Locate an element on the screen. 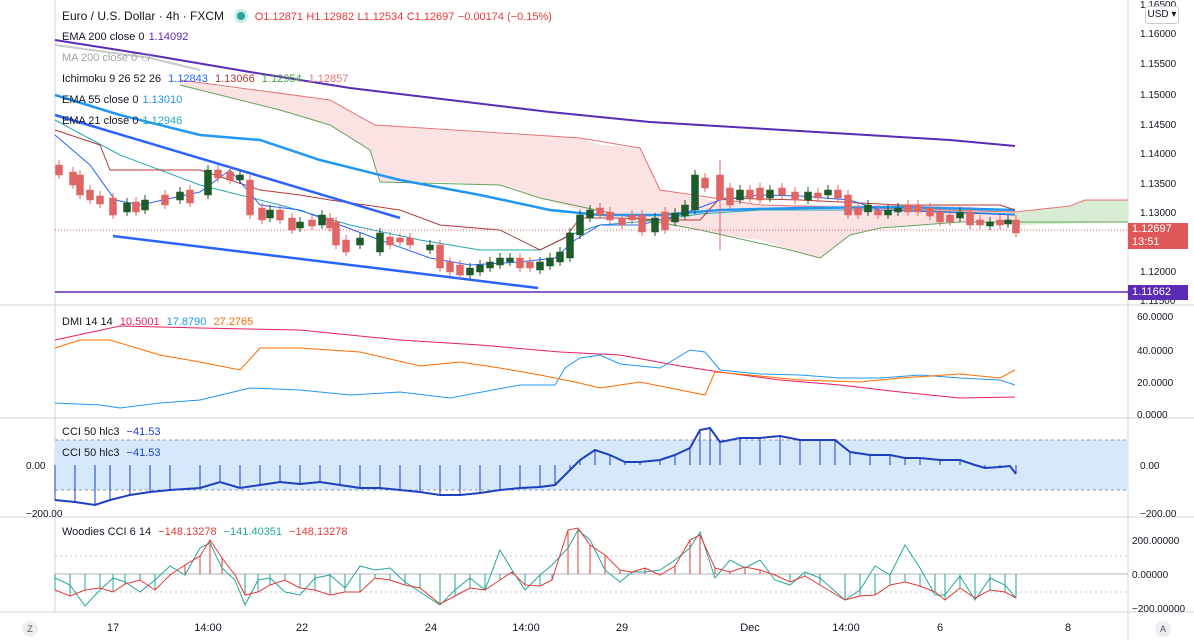 The height and width of the screenshot is (640, 1194). ma200-line is located at coordinates (127, 57).